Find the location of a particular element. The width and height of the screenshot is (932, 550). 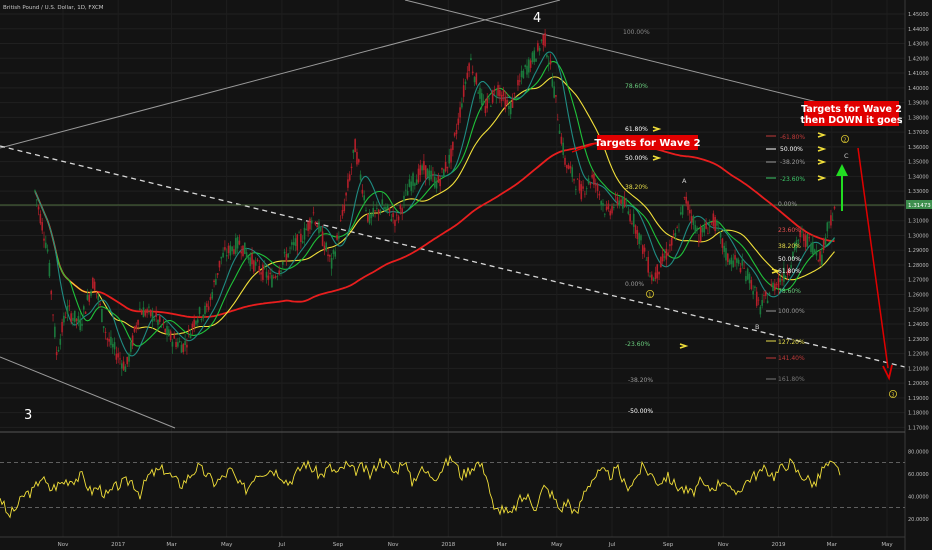

fib-label: 50.00% is located at coordinates (636, 158).